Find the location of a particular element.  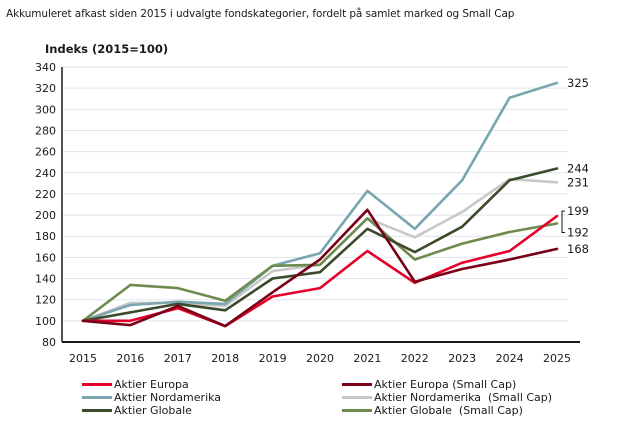

end-label: 199 is located at coordinates (578, 211).